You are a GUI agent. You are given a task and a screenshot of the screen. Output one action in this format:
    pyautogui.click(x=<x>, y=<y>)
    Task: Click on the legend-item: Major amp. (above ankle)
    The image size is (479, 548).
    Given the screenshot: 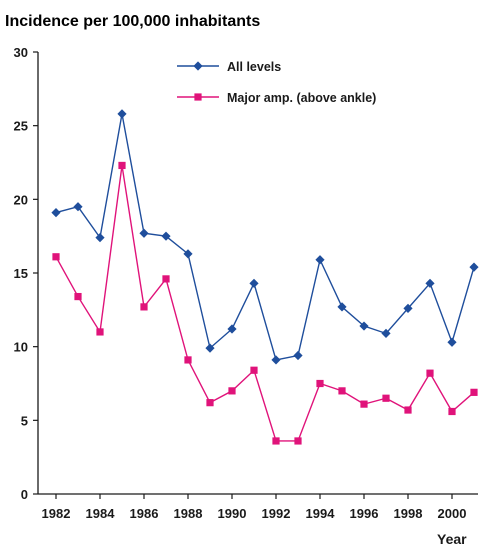 What is the action you would take?
    pyautogui.click(x=276, y=98)
    